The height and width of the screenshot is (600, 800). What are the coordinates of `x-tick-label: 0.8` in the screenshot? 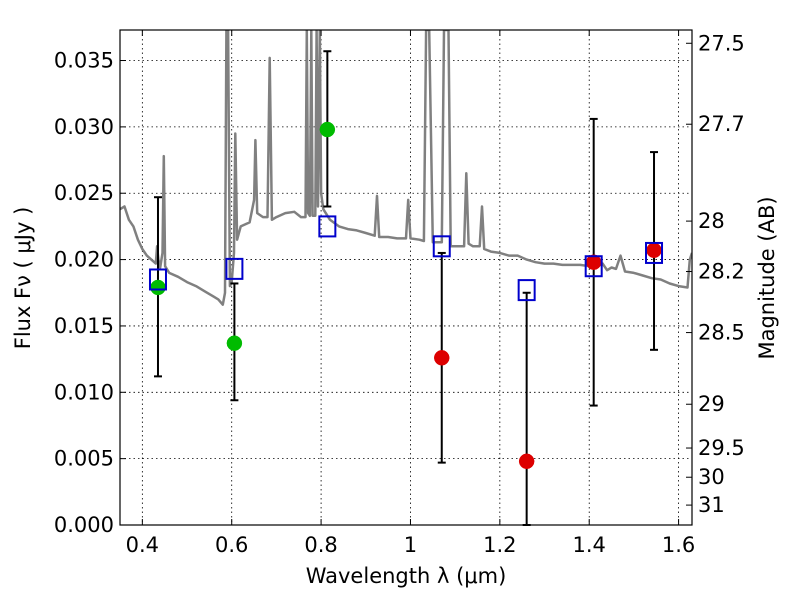 It's located at (320, 545).